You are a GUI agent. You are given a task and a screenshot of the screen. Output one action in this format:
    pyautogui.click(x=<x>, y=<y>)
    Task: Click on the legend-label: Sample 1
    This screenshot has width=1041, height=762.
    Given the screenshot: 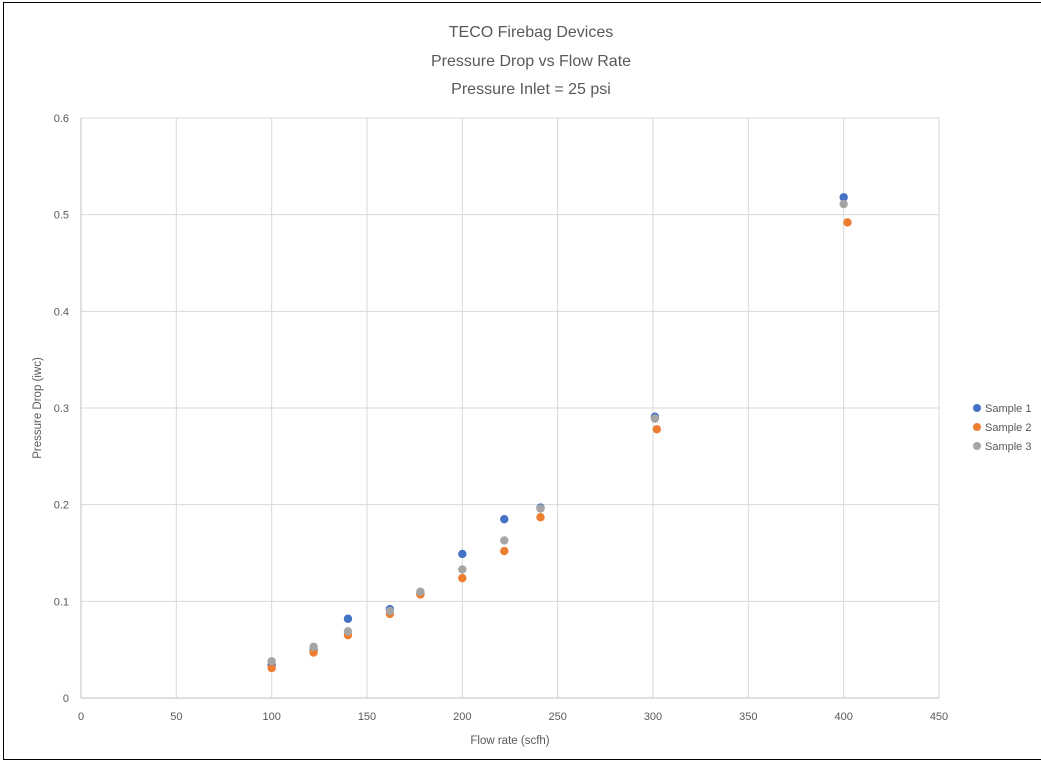 What is the action you would take?
    pyautogui.click(x=1008, y=409)
    